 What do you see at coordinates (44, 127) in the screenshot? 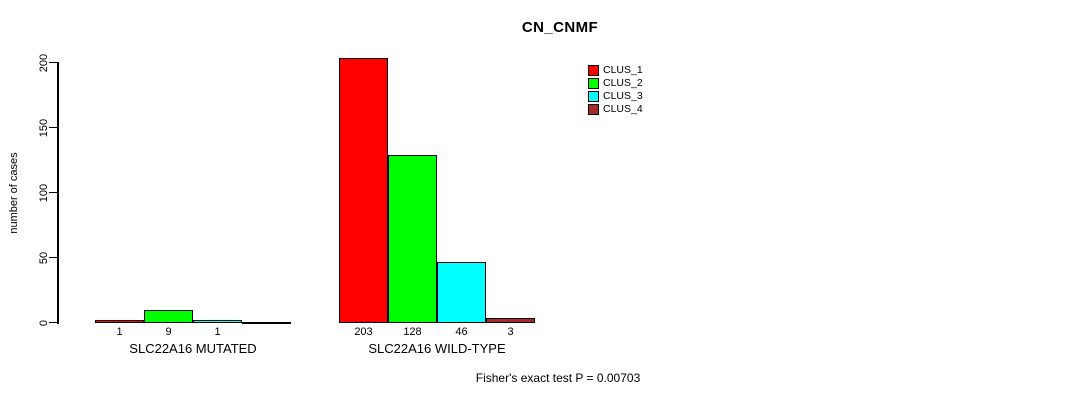
I see `y-tick-label: 150` at bounding box center [44, 127].